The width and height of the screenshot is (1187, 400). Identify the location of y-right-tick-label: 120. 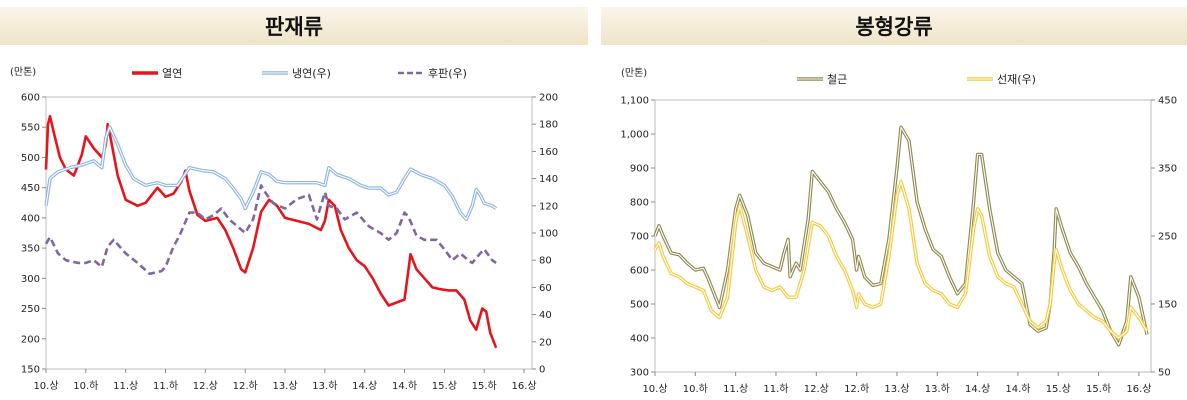
(548, 206).